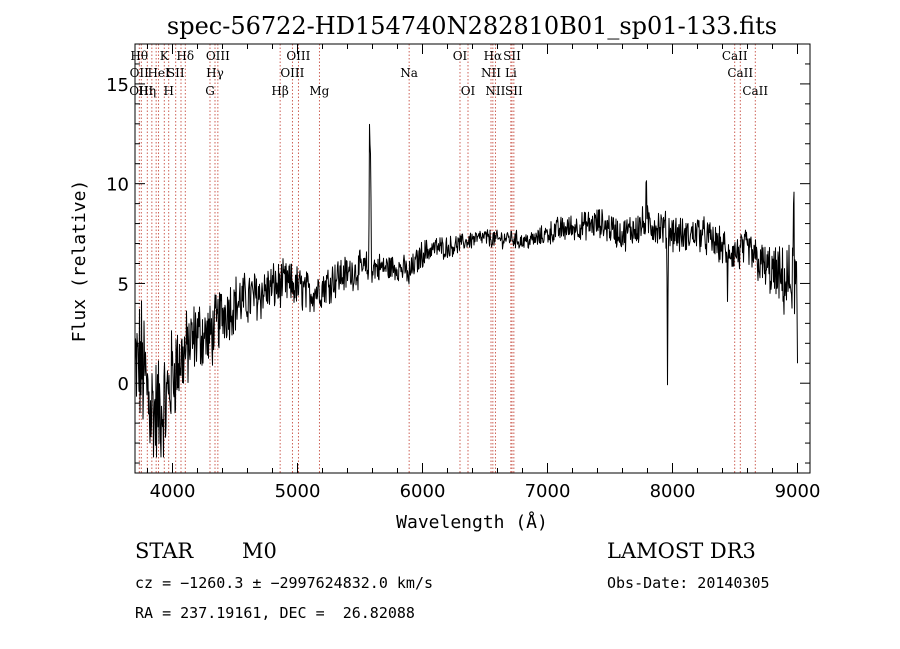  What do you see at coordinates (688, 583) in the screenshot?
I see `obs-date: Obs-Date: 20140305` at bounding box center [688, 583].